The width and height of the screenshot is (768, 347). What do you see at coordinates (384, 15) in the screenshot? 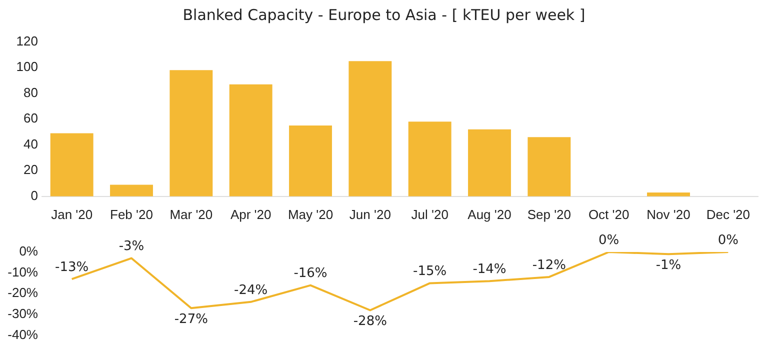
I see `chart-title: Blanked Capacity - Europe to Asia - [ kTEU per week ]` at bounding box center [384, 15].